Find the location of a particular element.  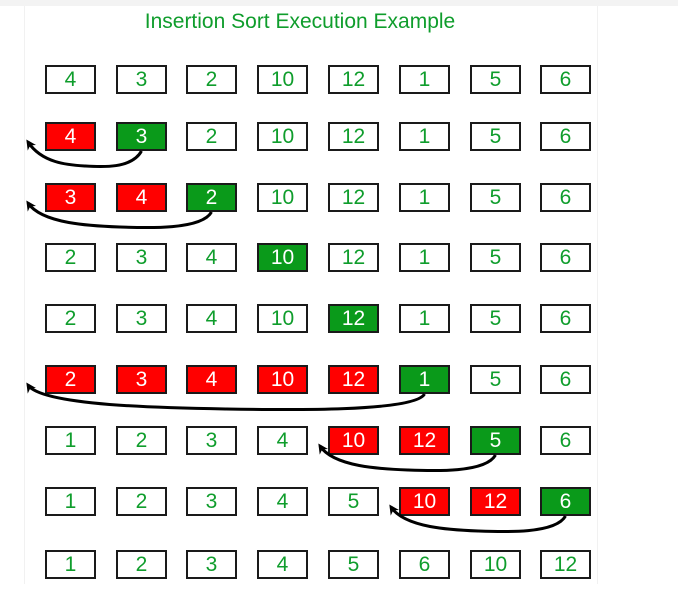

array-cell-r5-c2: 3 is located at coordinates (141, 318).